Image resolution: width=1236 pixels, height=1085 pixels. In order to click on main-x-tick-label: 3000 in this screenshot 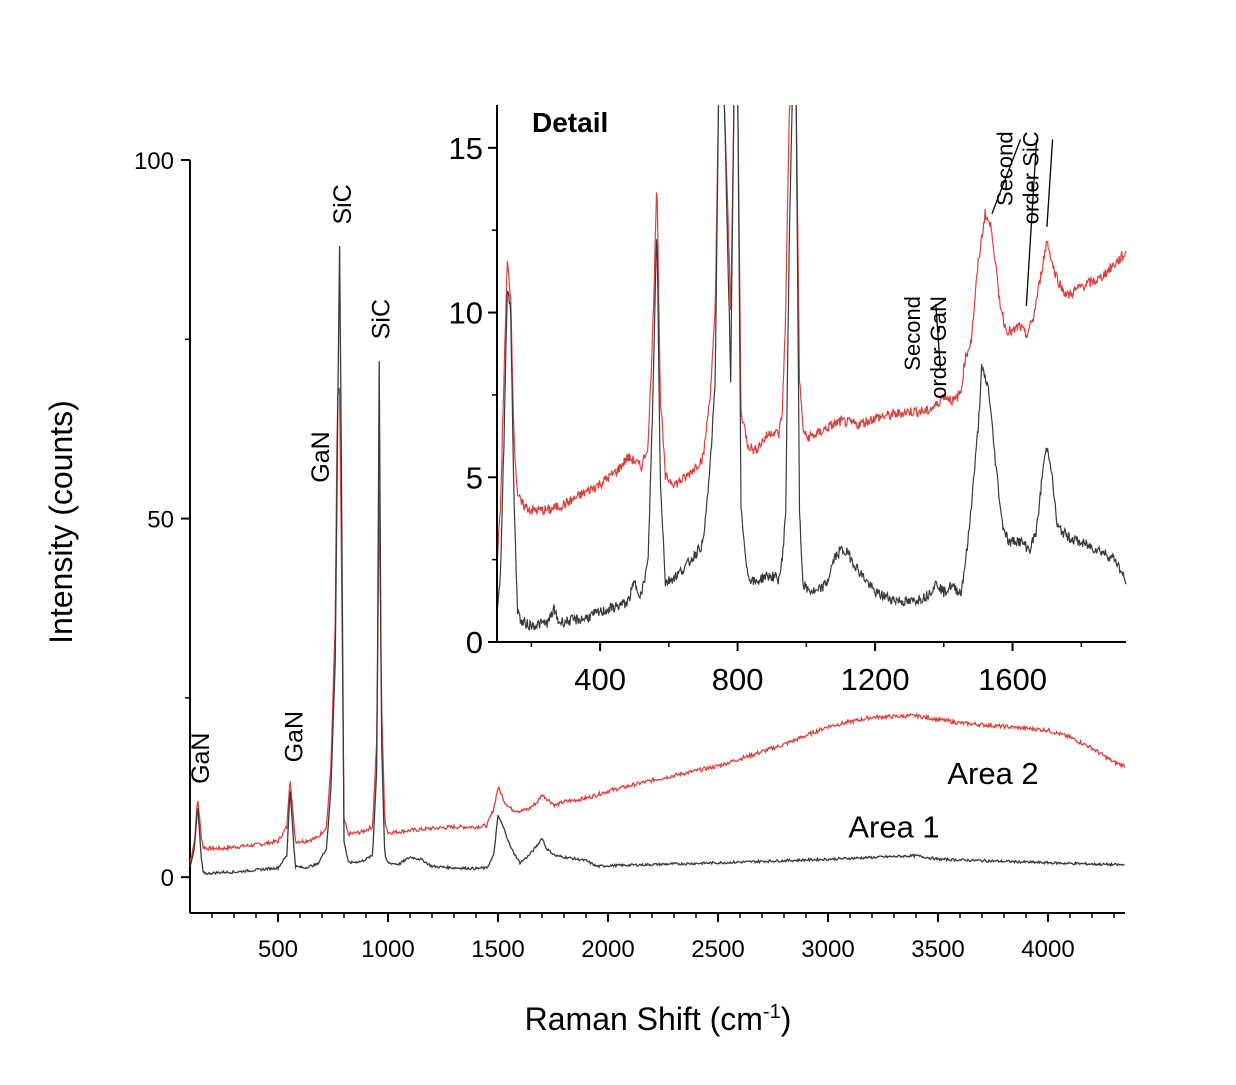, I will do `click(827, 949)`.